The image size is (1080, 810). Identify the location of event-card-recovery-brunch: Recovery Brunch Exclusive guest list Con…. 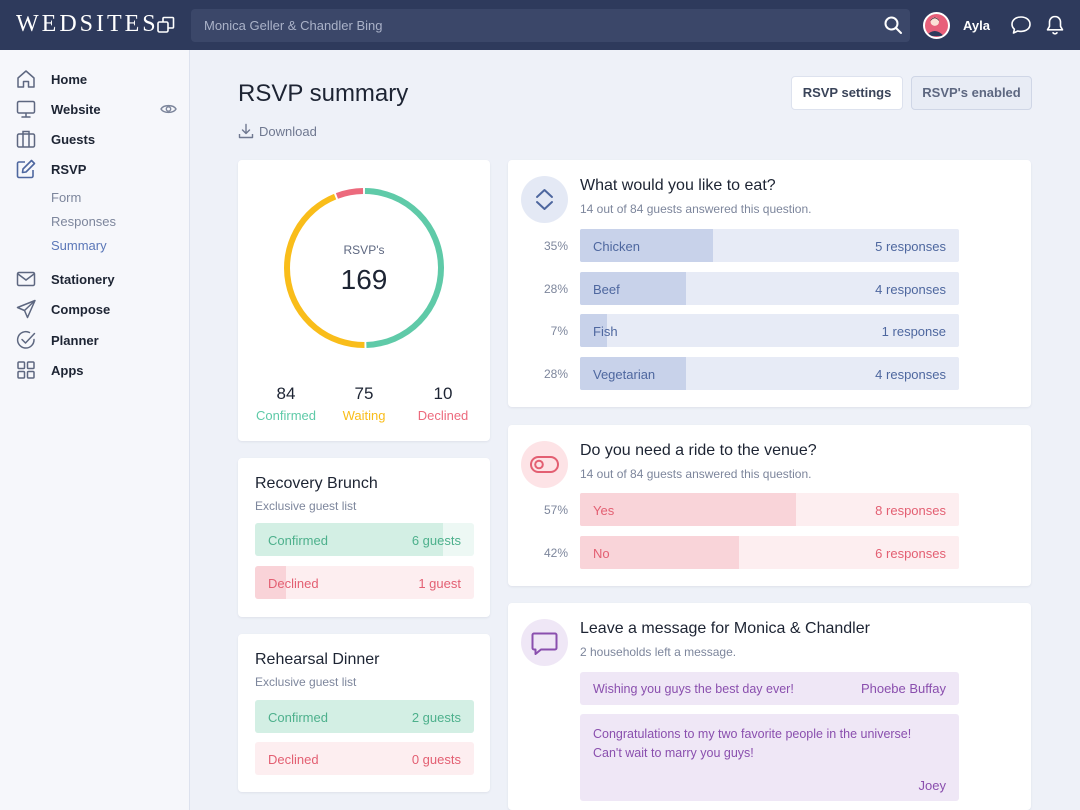
(364, 537).